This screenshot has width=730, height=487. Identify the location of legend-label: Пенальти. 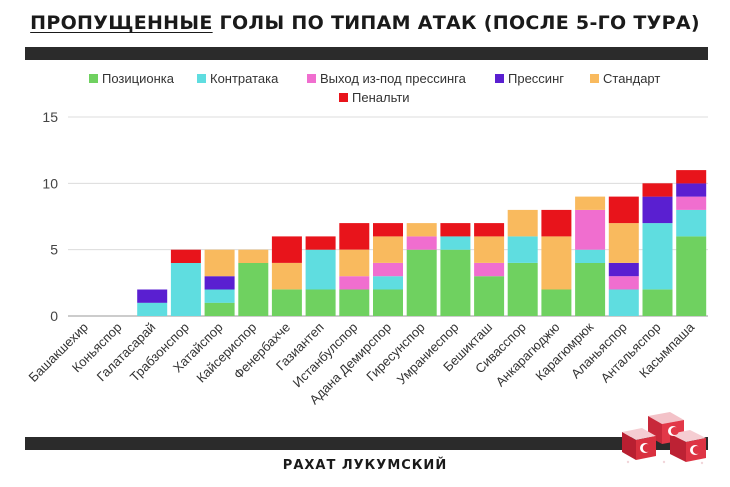
(381, 97).